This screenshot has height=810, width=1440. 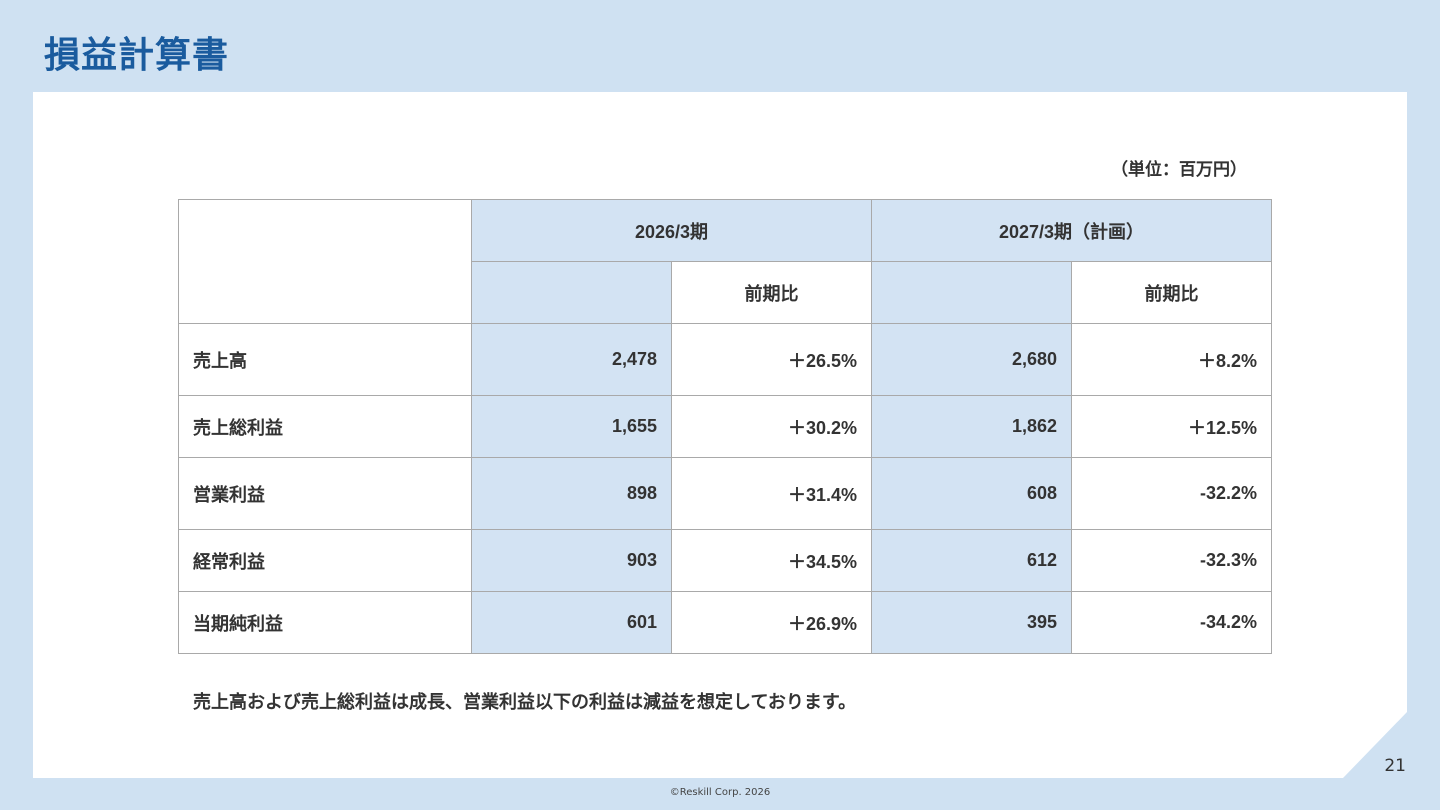 What do you see at coordinates (1171, 560) in the screenshot?
I see `yoy-2027: -32.3%` at bounding box center [1171, 560].